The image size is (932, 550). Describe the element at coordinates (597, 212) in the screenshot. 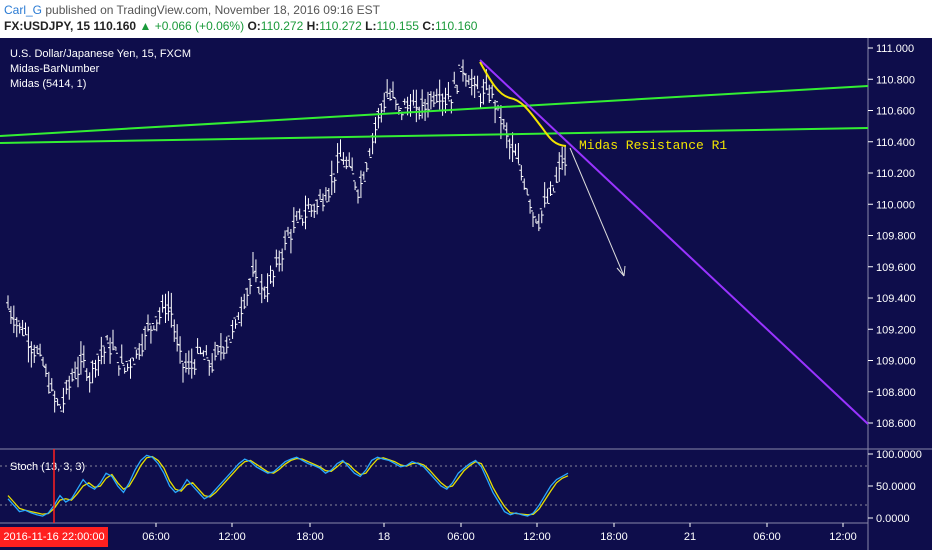

I see `forecast-arrow` at that location.